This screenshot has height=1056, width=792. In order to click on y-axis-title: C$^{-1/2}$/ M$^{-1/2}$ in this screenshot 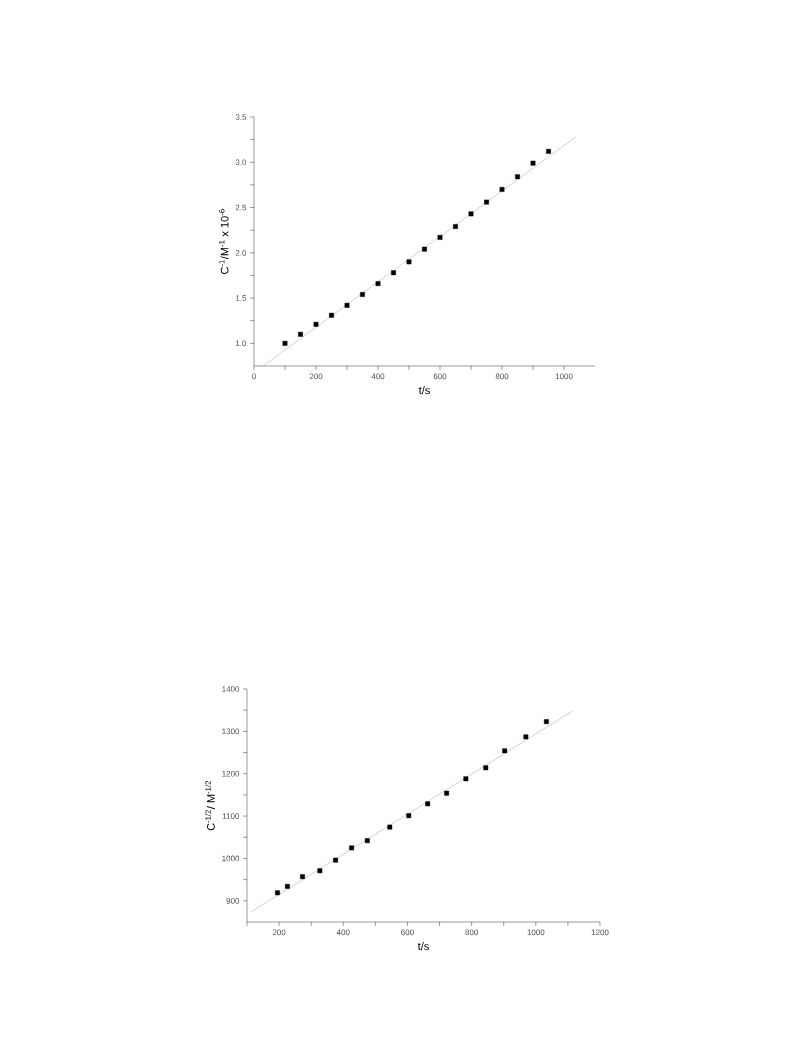, I will do `click(210, 806)`.